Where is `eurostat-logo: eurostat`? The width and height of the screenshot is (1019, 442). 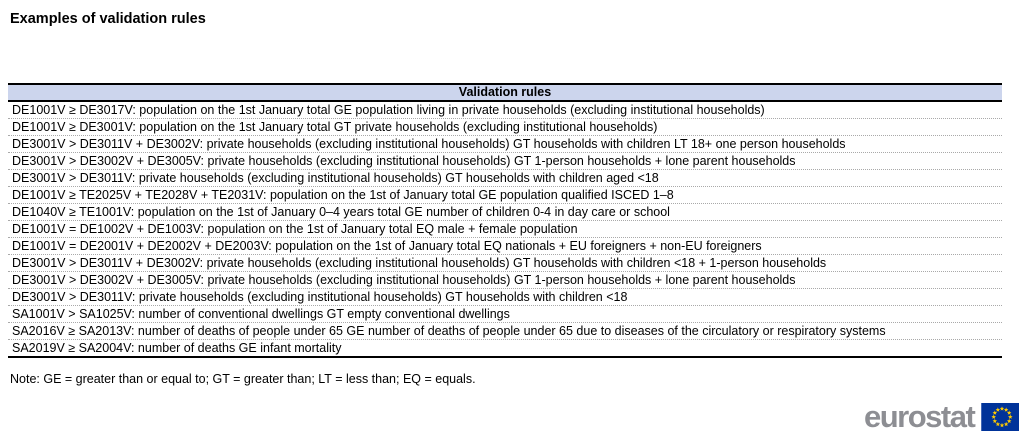
eurostat-logo: eurostat is located at coordinates (941, 416).